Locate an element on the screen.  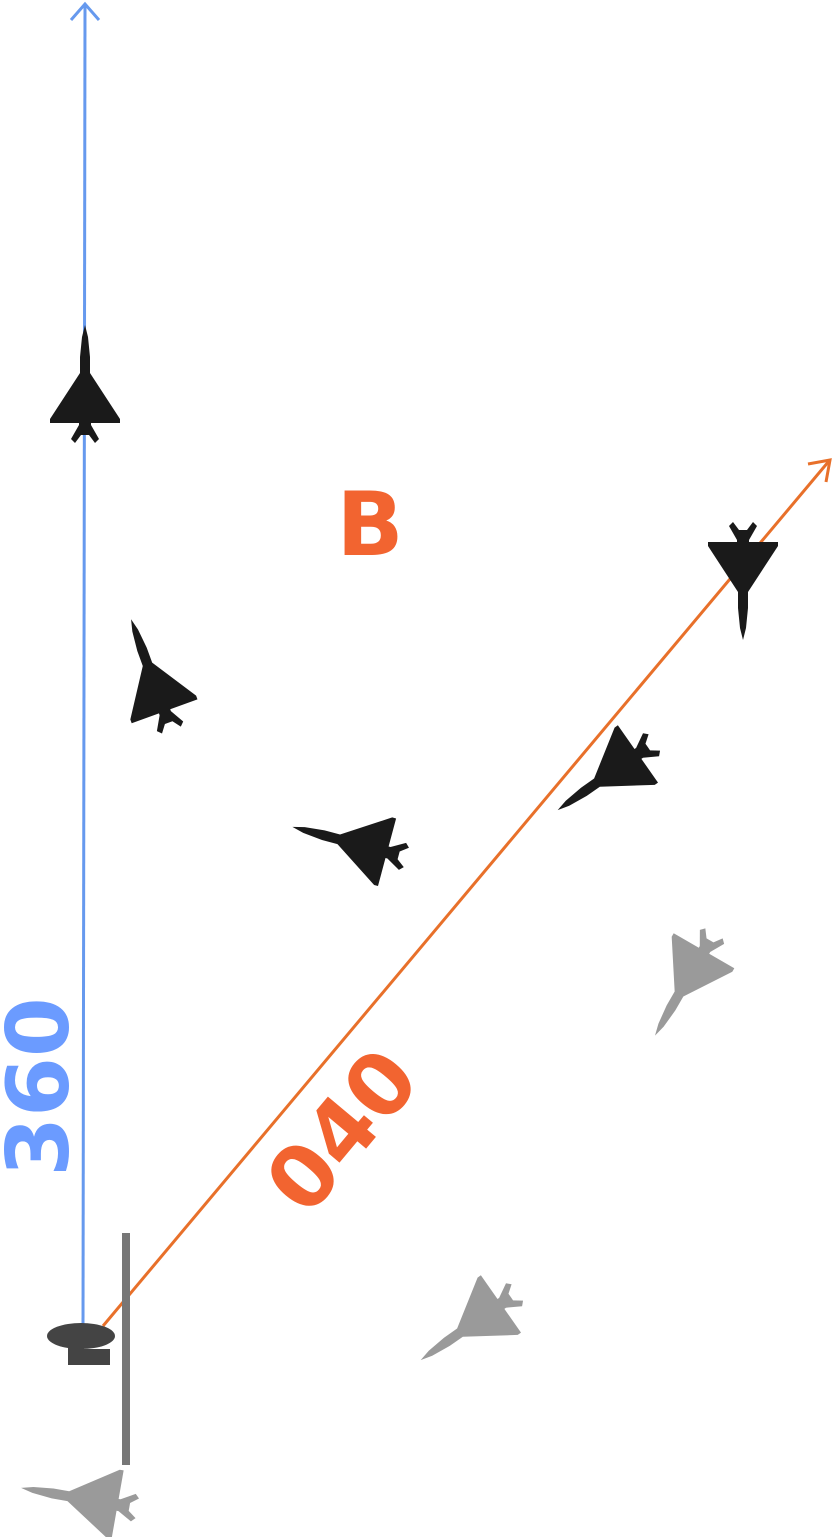
aircraft-west-icon is located at coordinates (349, 842).